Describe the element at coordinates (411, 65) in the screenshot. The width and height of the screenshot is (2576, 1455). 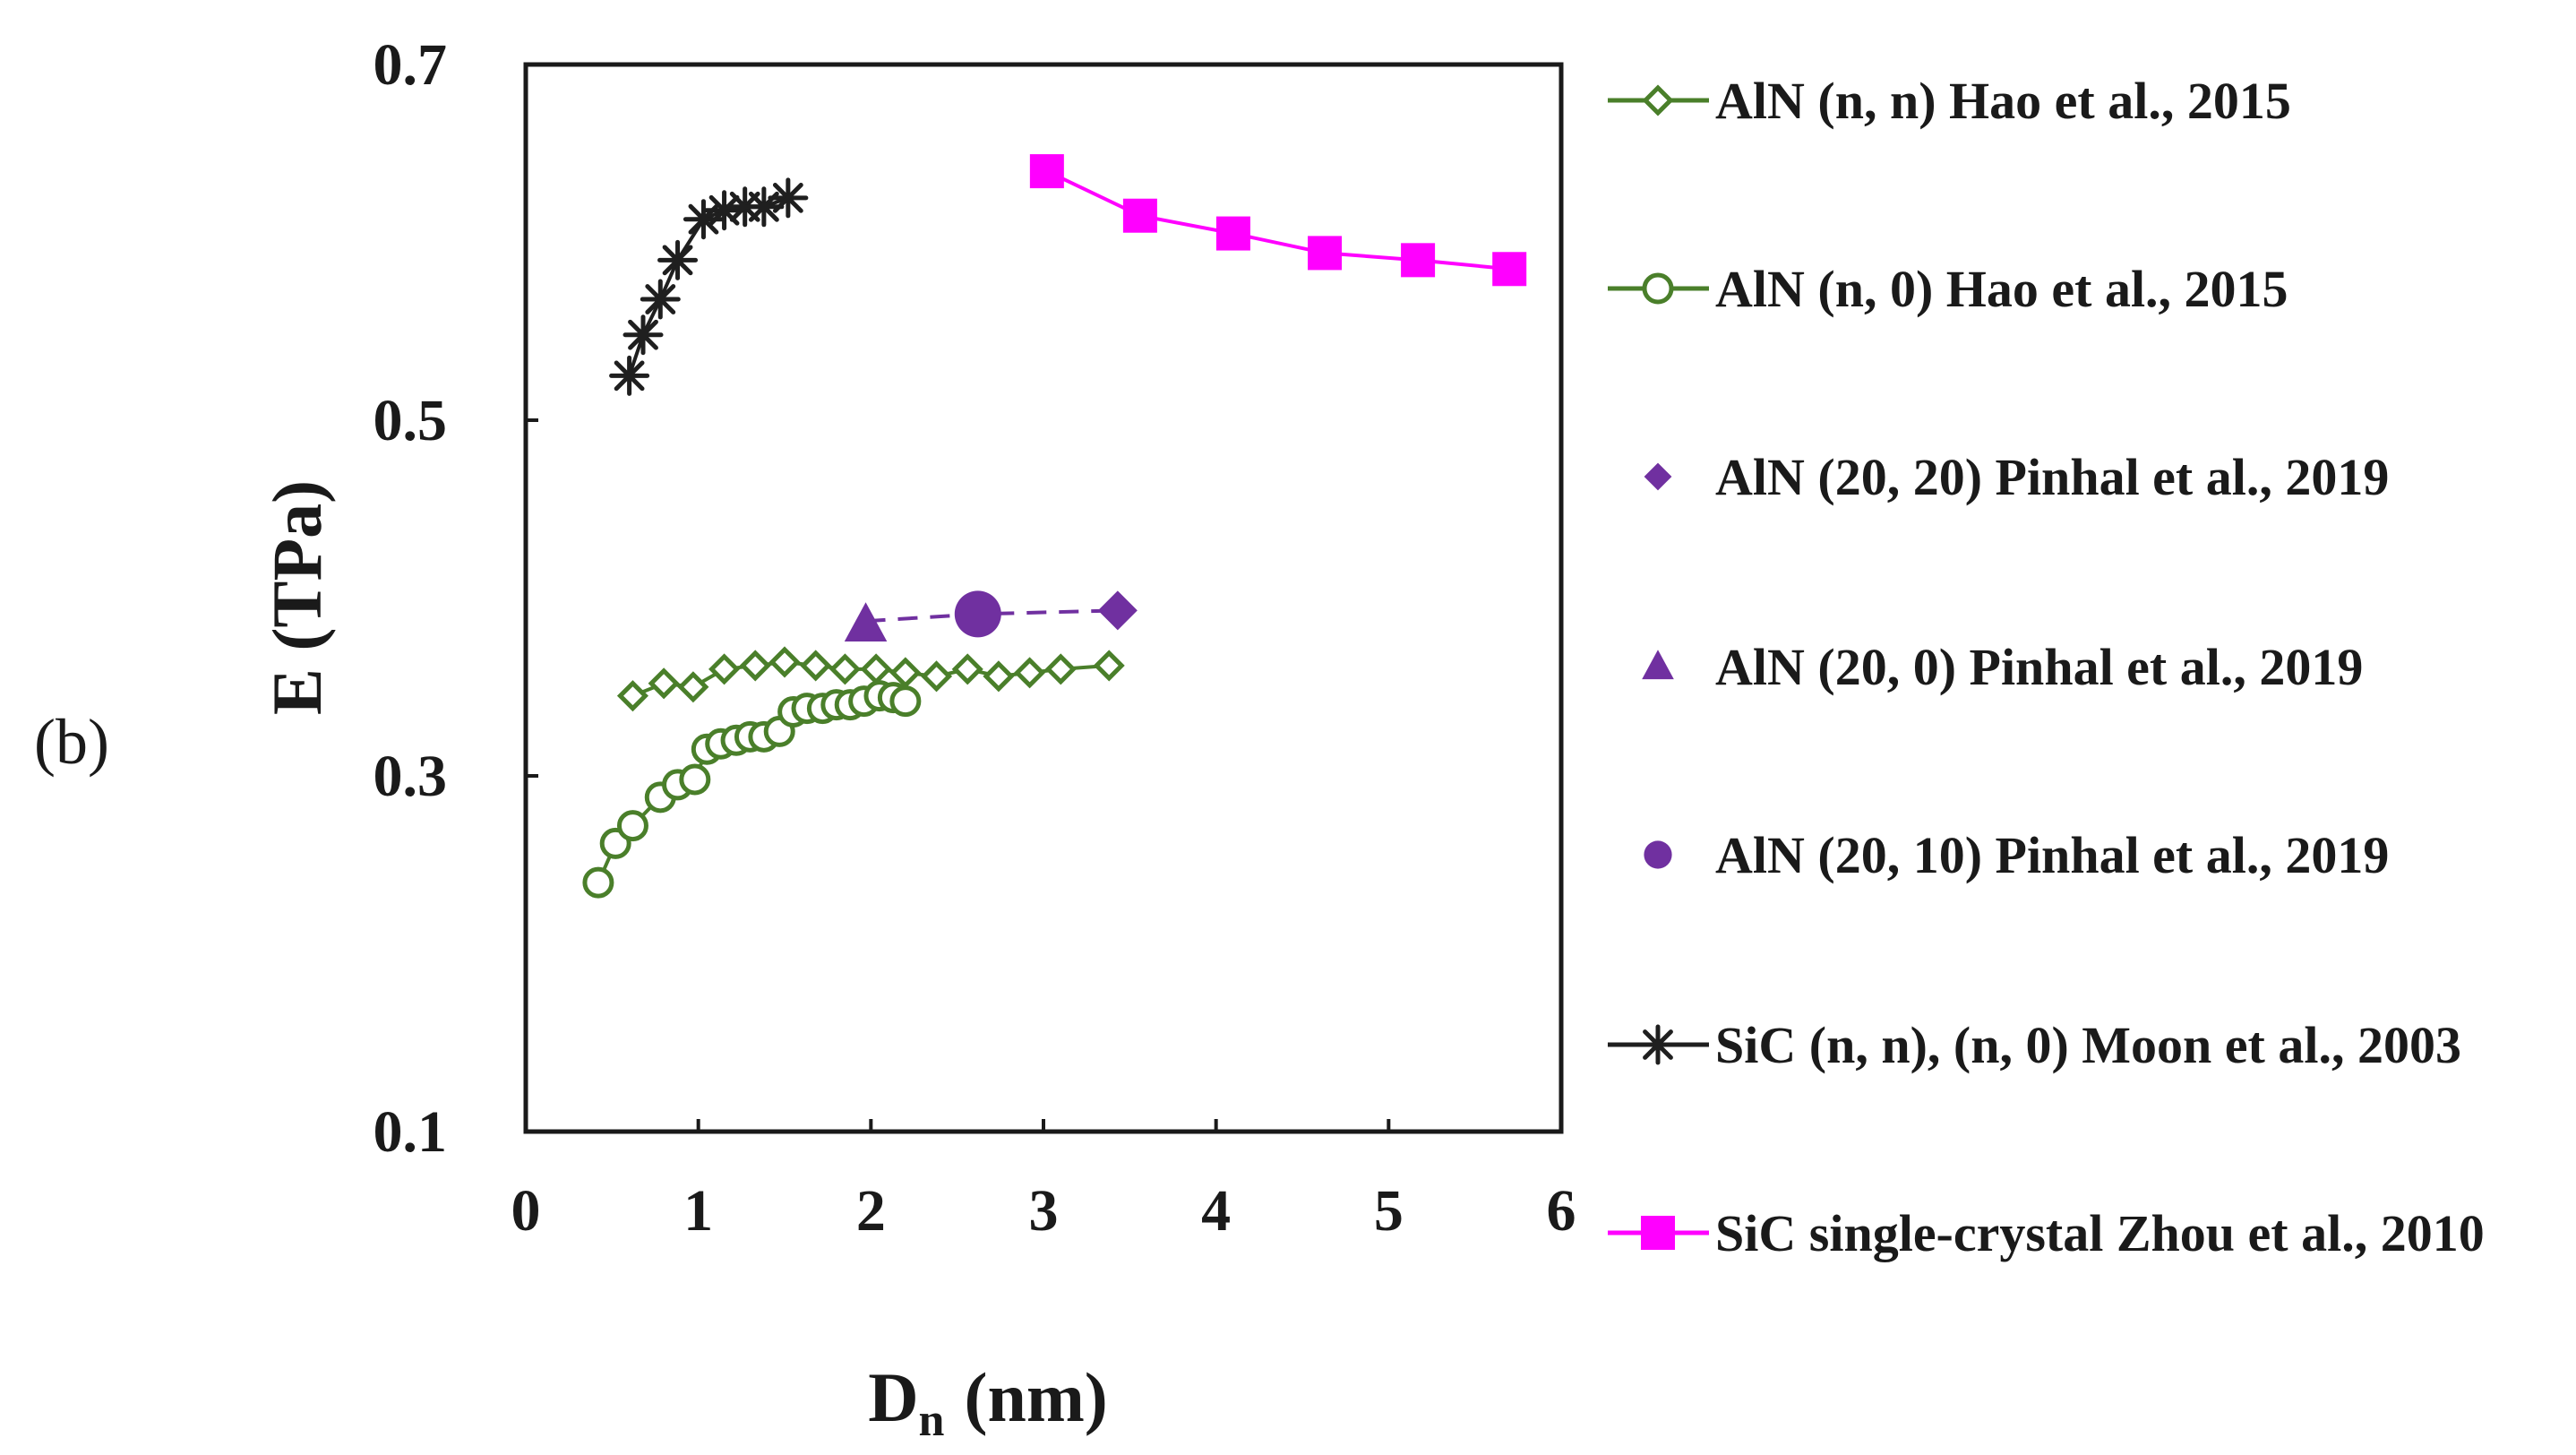
I see `y-tick-label-3: 0.7` at that location.